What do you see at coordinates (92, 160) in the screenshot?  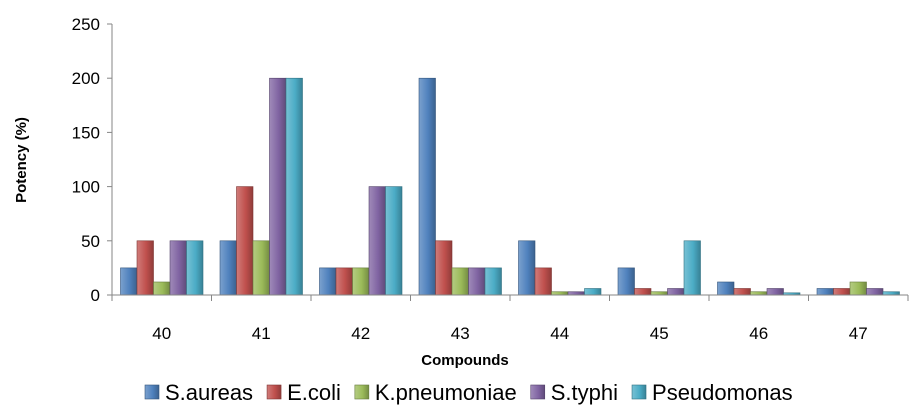 I see `y-axis-ticks: 0 50 100 150 200 250` at bounding box center [92, 160].